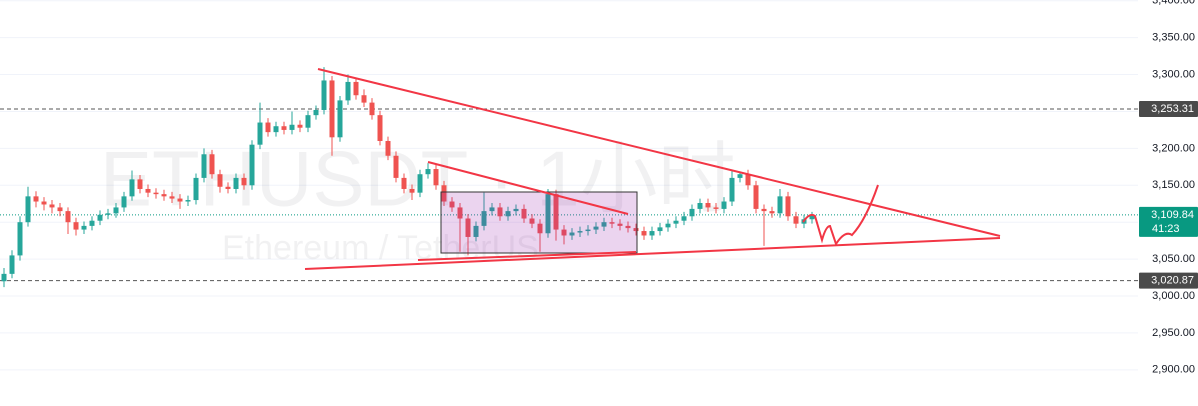  I want to click on y-tick-label: 3,050.00, so click(1173, 259).